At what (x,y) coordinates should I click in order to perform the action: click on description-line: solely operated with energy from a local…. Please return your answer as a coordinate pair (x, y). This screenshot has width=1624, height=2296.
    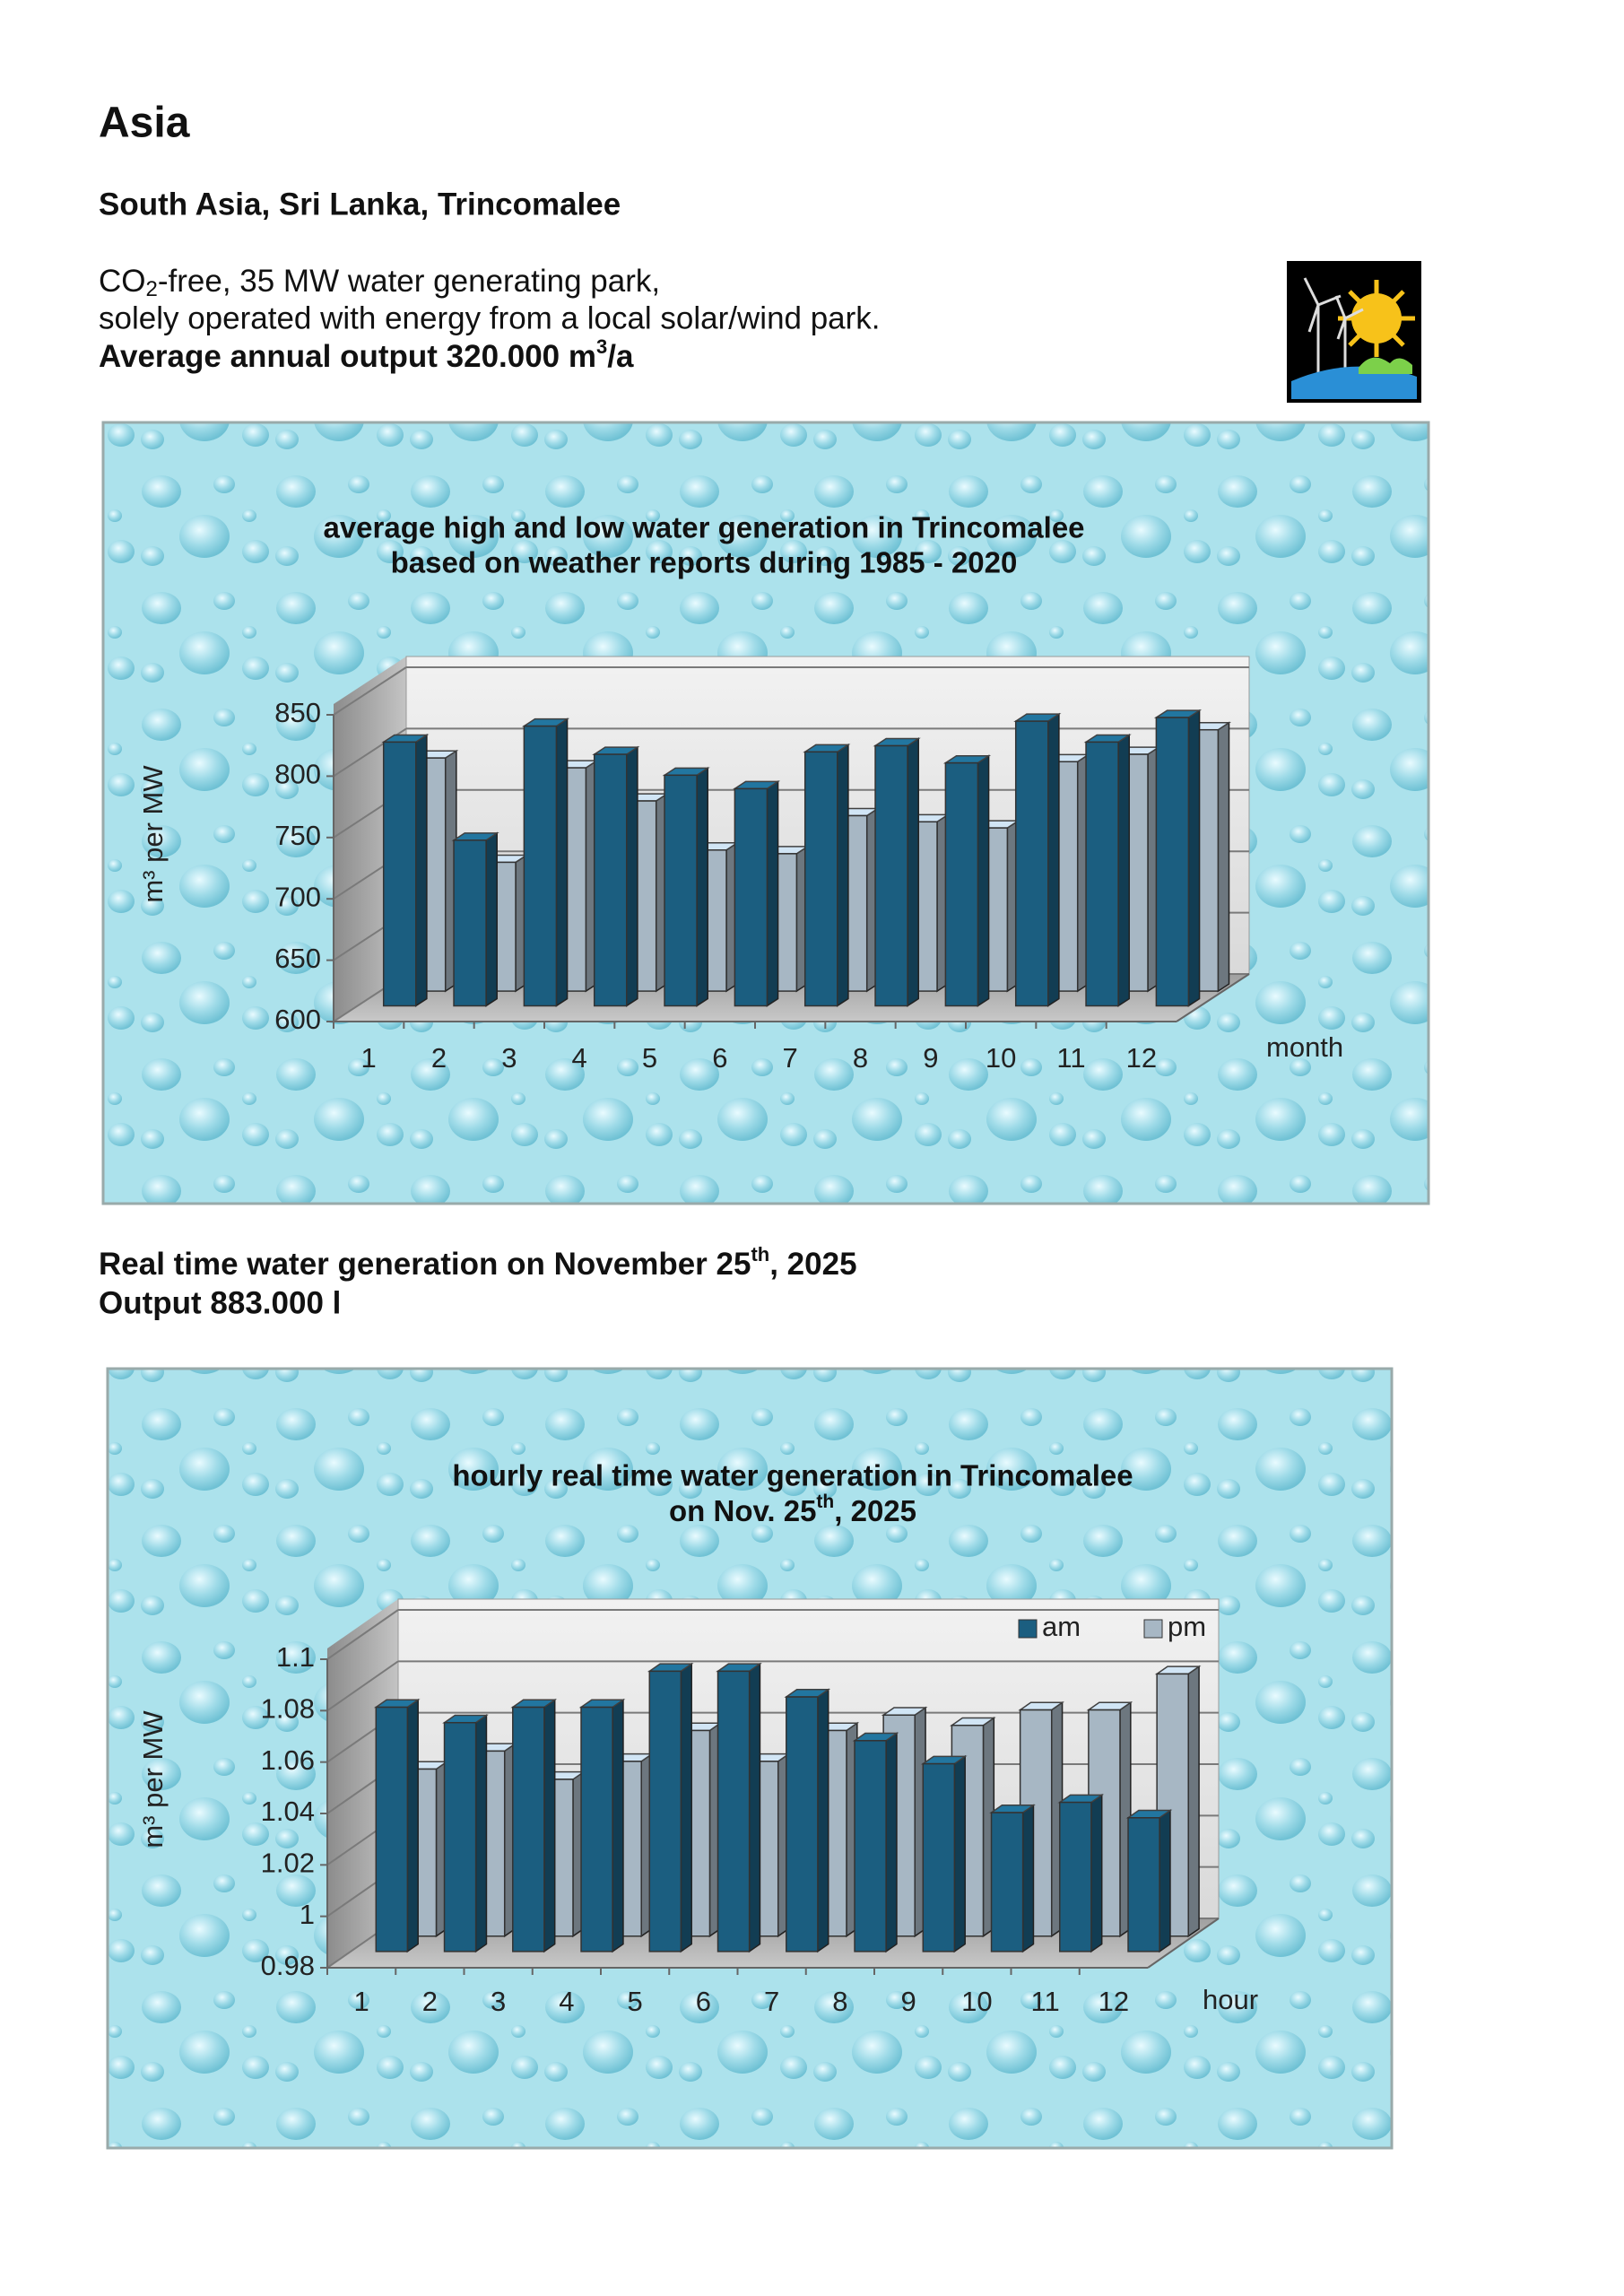
    Looking at the image, I should click on (490, 317).